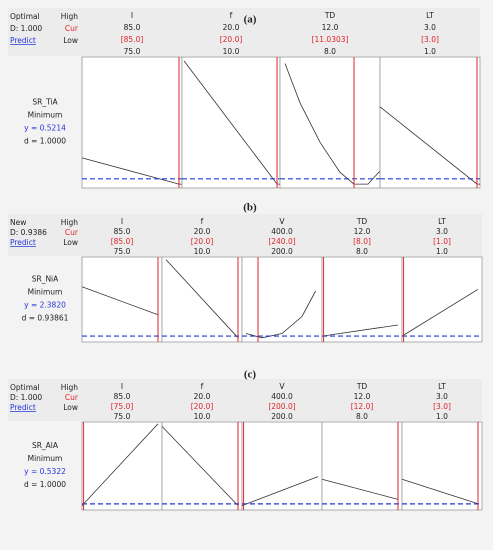 This screenshot has height=550, width=493. Describe the element at coordinates (281, 241) in the screenshot. I see `factor-cur: [240.0]` at that location.